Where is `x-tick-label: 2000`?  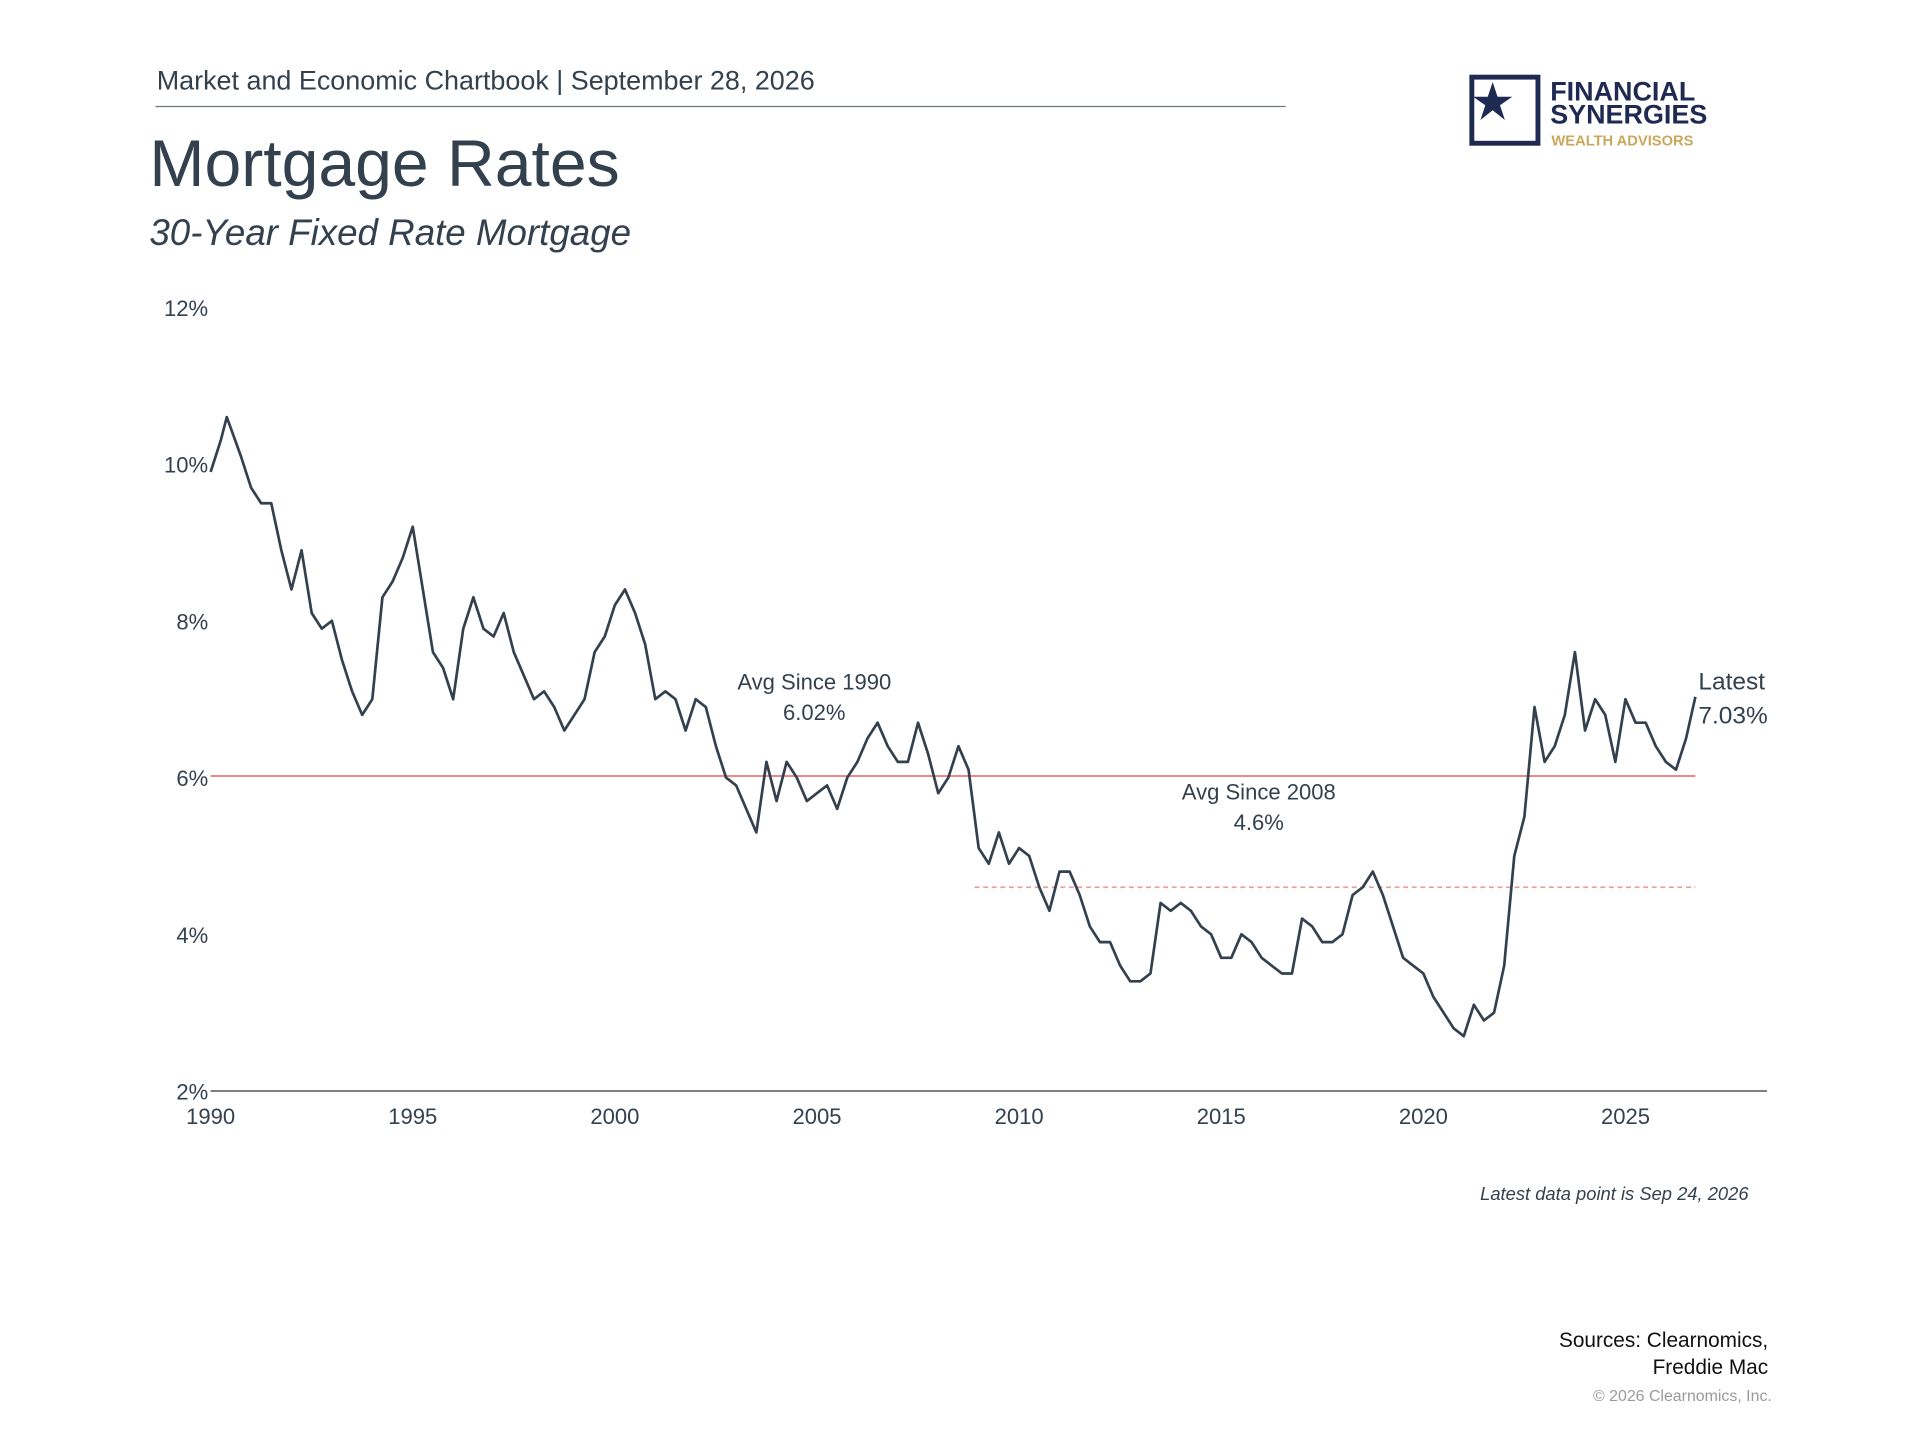 x-tick-label: 2000 is located at coordinates (614, 1116).